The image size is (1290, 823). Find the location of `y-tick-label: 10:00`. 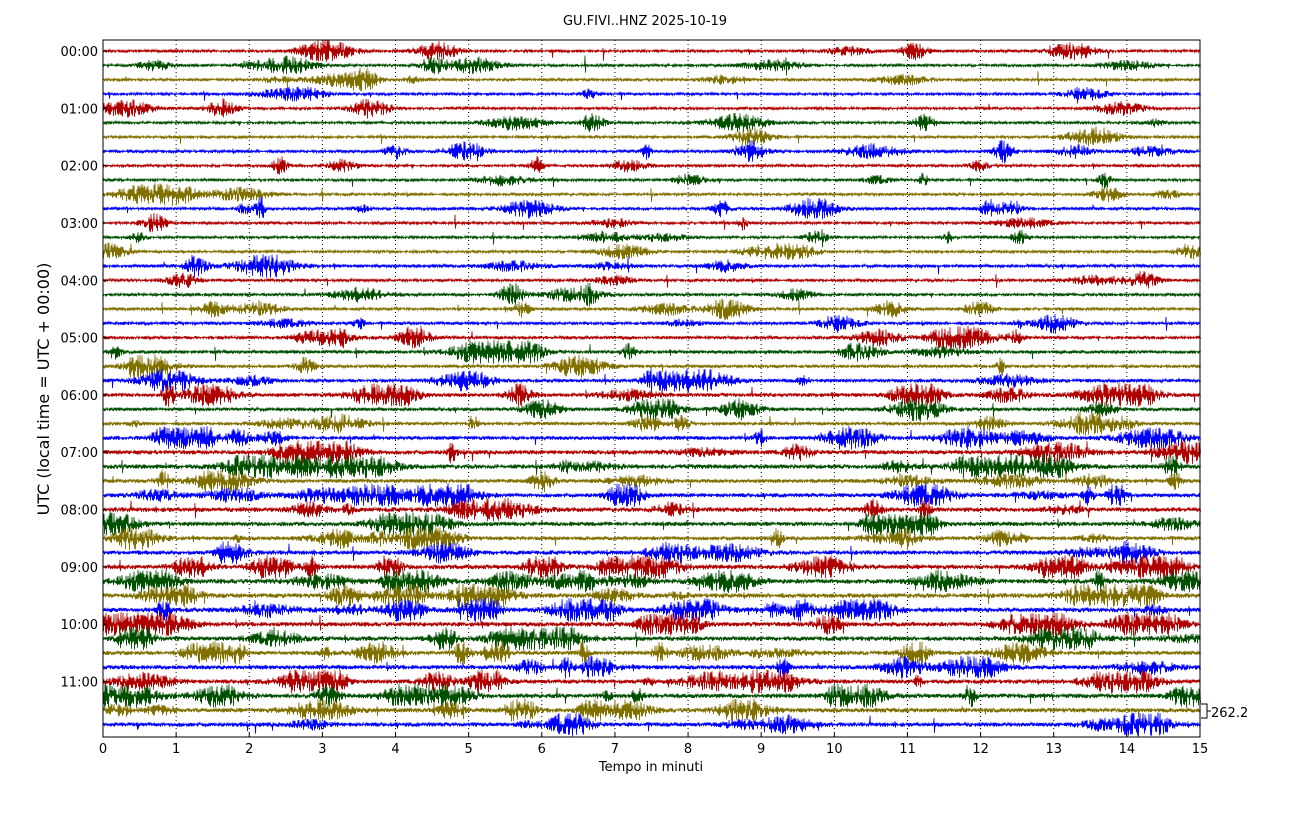

y-tick-label: 10:00 is located at coordinates (79, 625).